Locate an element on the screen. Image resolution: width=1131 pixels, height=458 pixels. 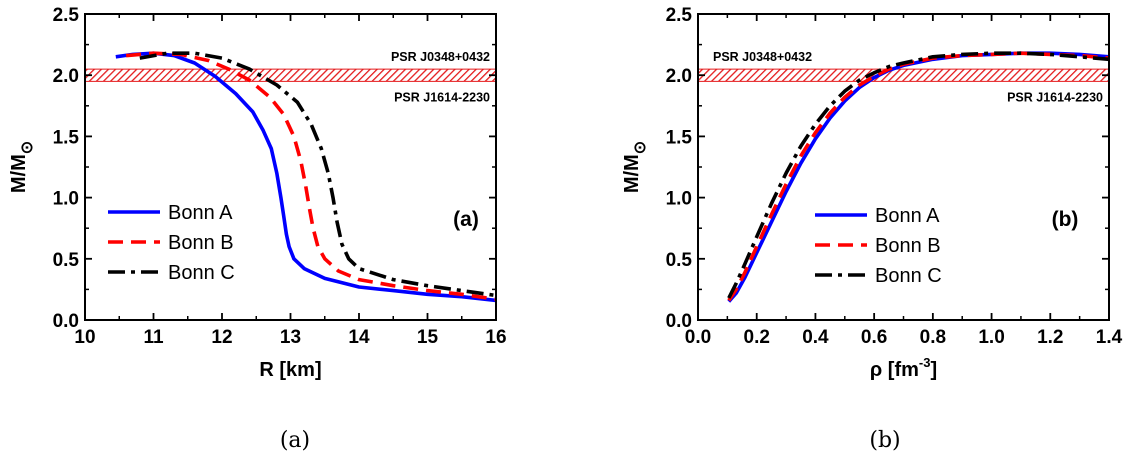
x-axis-title-end: ] is located at coordinates (933, 370).